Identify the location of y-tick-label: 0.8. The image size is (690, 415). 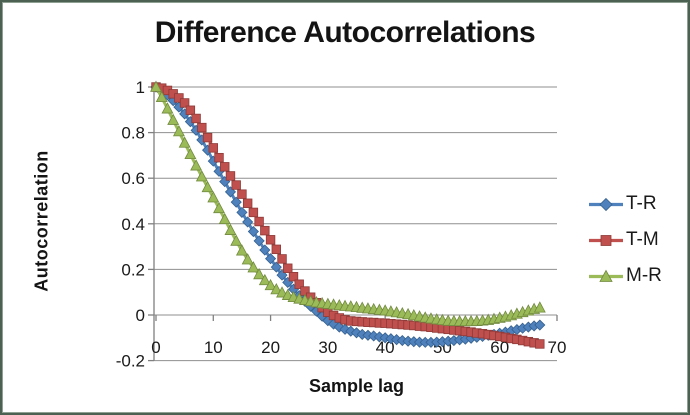
(133, 133).